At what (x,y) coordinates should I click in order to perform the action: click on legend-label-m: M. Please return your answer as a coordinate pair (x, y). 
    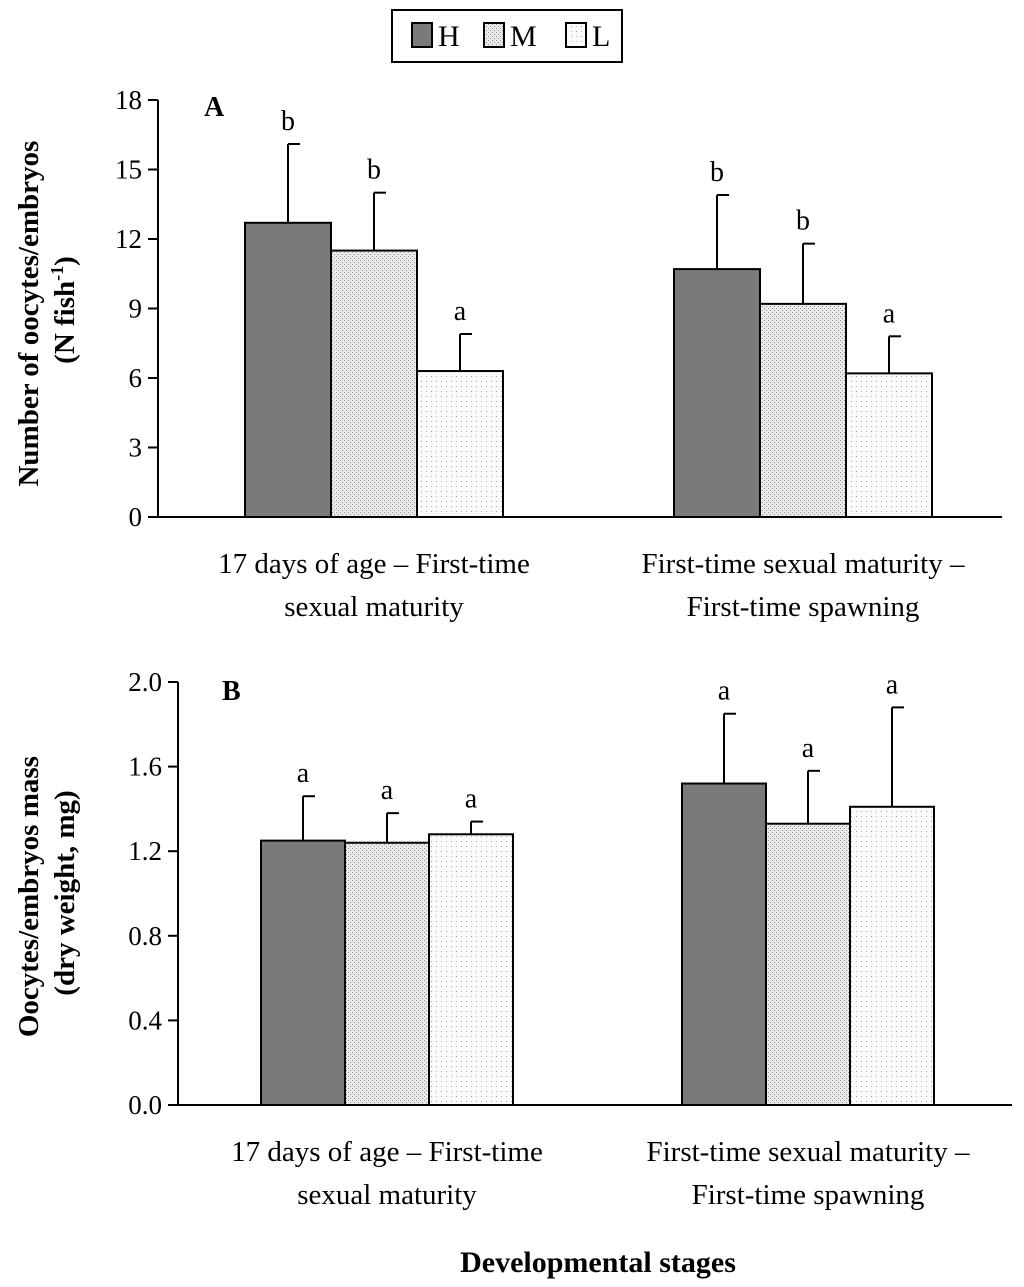
    Looking at the image, I should click on (523, 36).